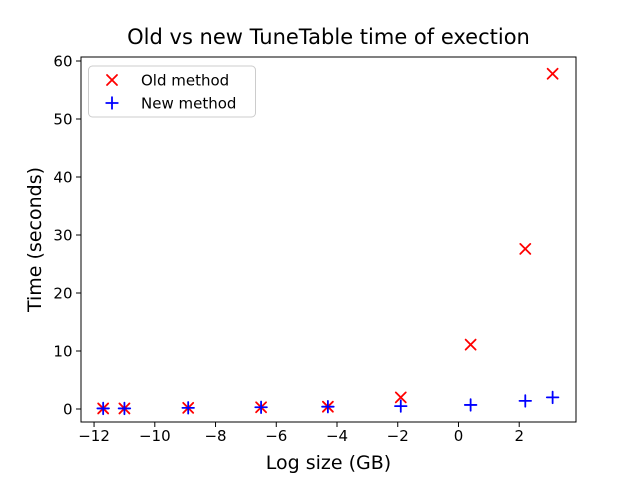 The width and height of the screenshot is (640, 480). I want to click on y-tick-label: 0, so click(68, 410).